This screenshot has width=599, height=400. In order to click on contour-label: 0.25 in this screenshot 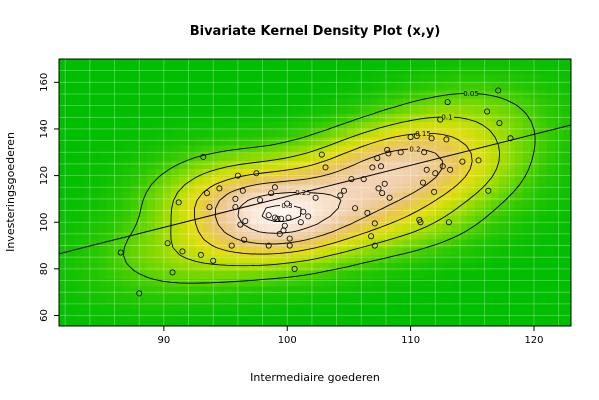, I will do `click(303, 193)`.